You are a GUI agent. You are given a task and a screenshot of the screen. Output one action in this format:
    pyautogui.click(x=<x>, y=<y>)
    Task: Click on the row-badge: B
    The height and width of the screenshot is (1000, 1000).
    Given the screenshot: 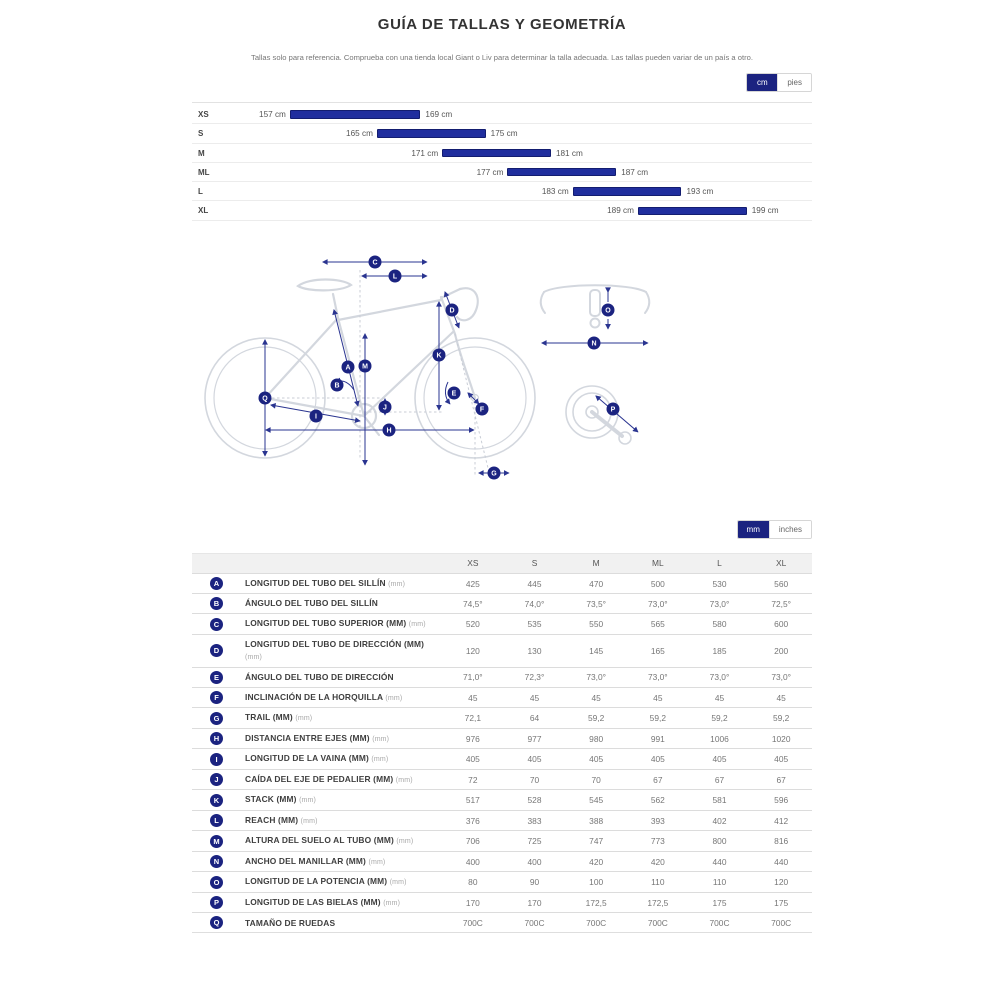 What is the action you would take?
    pyautogui.click(x=216, y=604)
    